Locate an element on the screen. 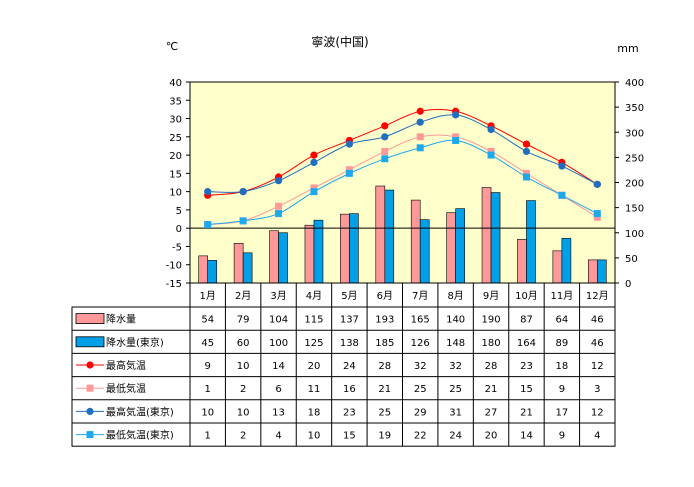 Image resolution: width=694 pixels, height=487 pixels. table-cell: 126 is located at coordinates (420, 343).